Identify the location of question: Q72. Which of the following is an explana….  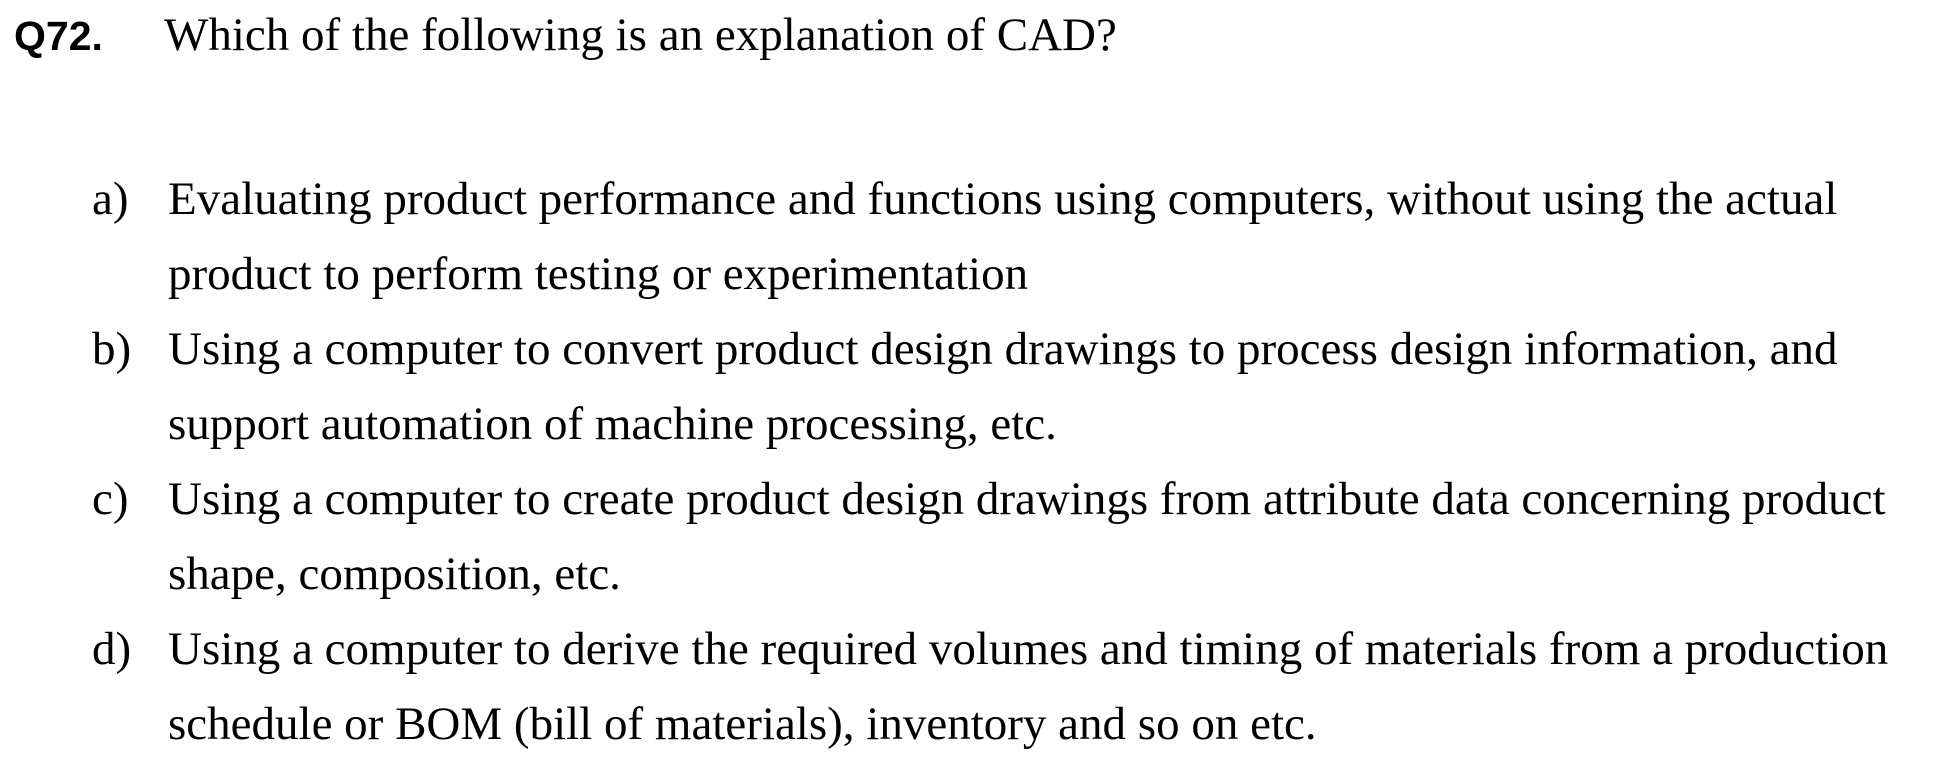
(565, 35).